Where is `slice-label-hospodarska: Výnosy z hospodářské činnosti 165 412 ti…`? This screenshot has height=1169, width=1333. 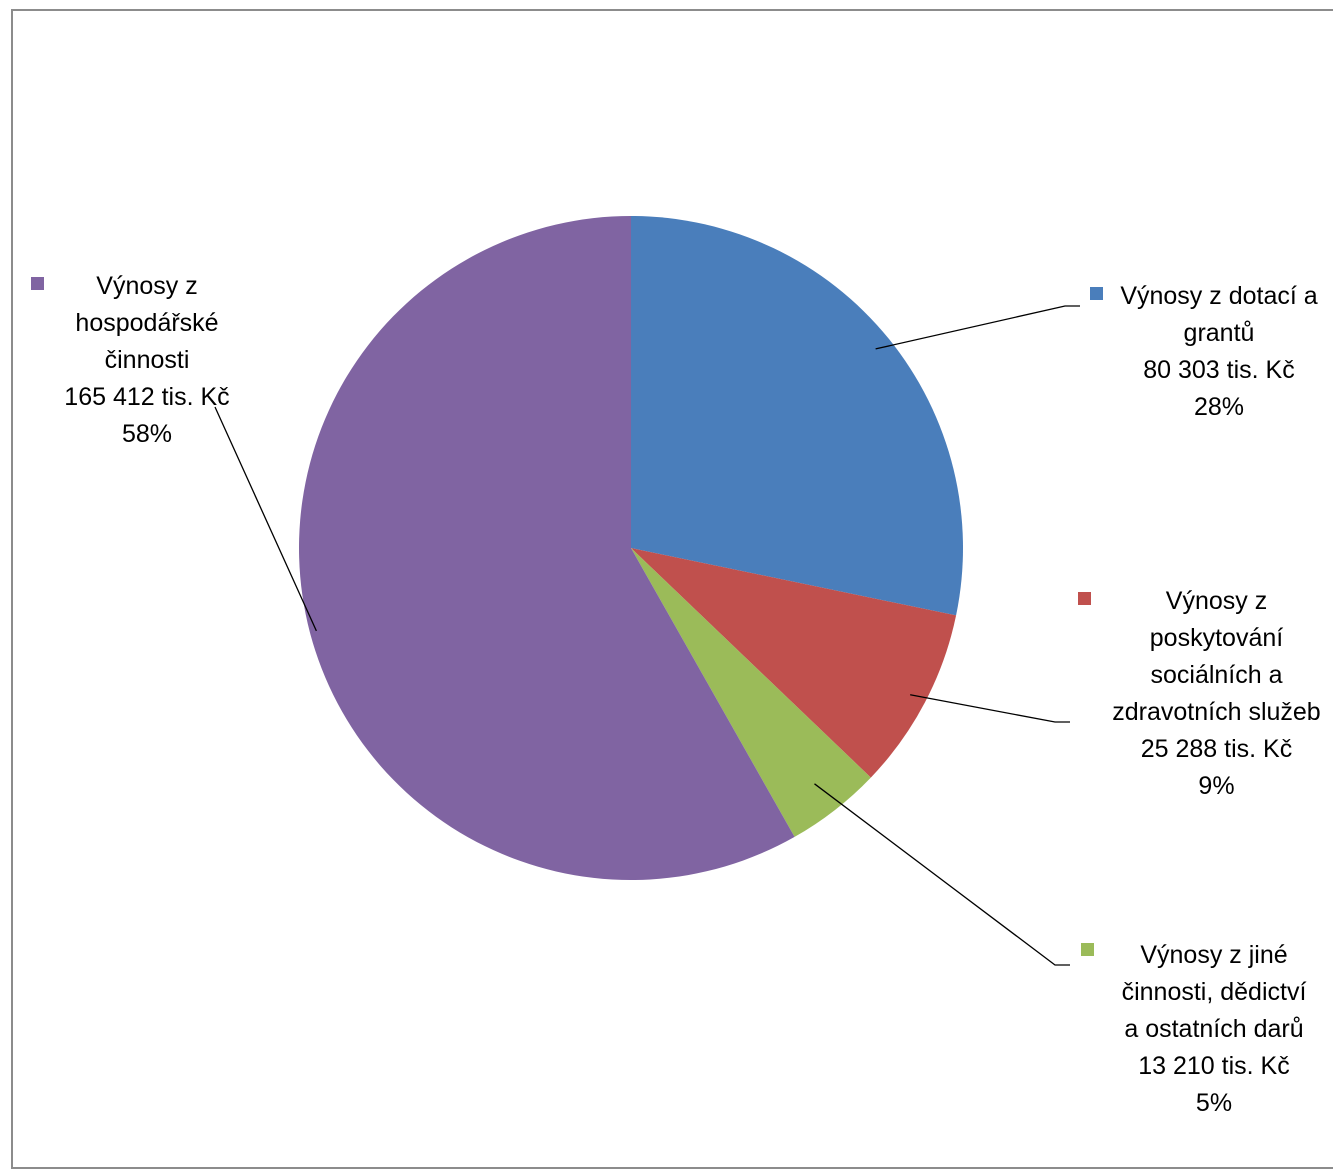 slice-label-hospodarska: Výnosy z hospodářské činnosti 165 412 ti… is located at coordinates (147, 360).